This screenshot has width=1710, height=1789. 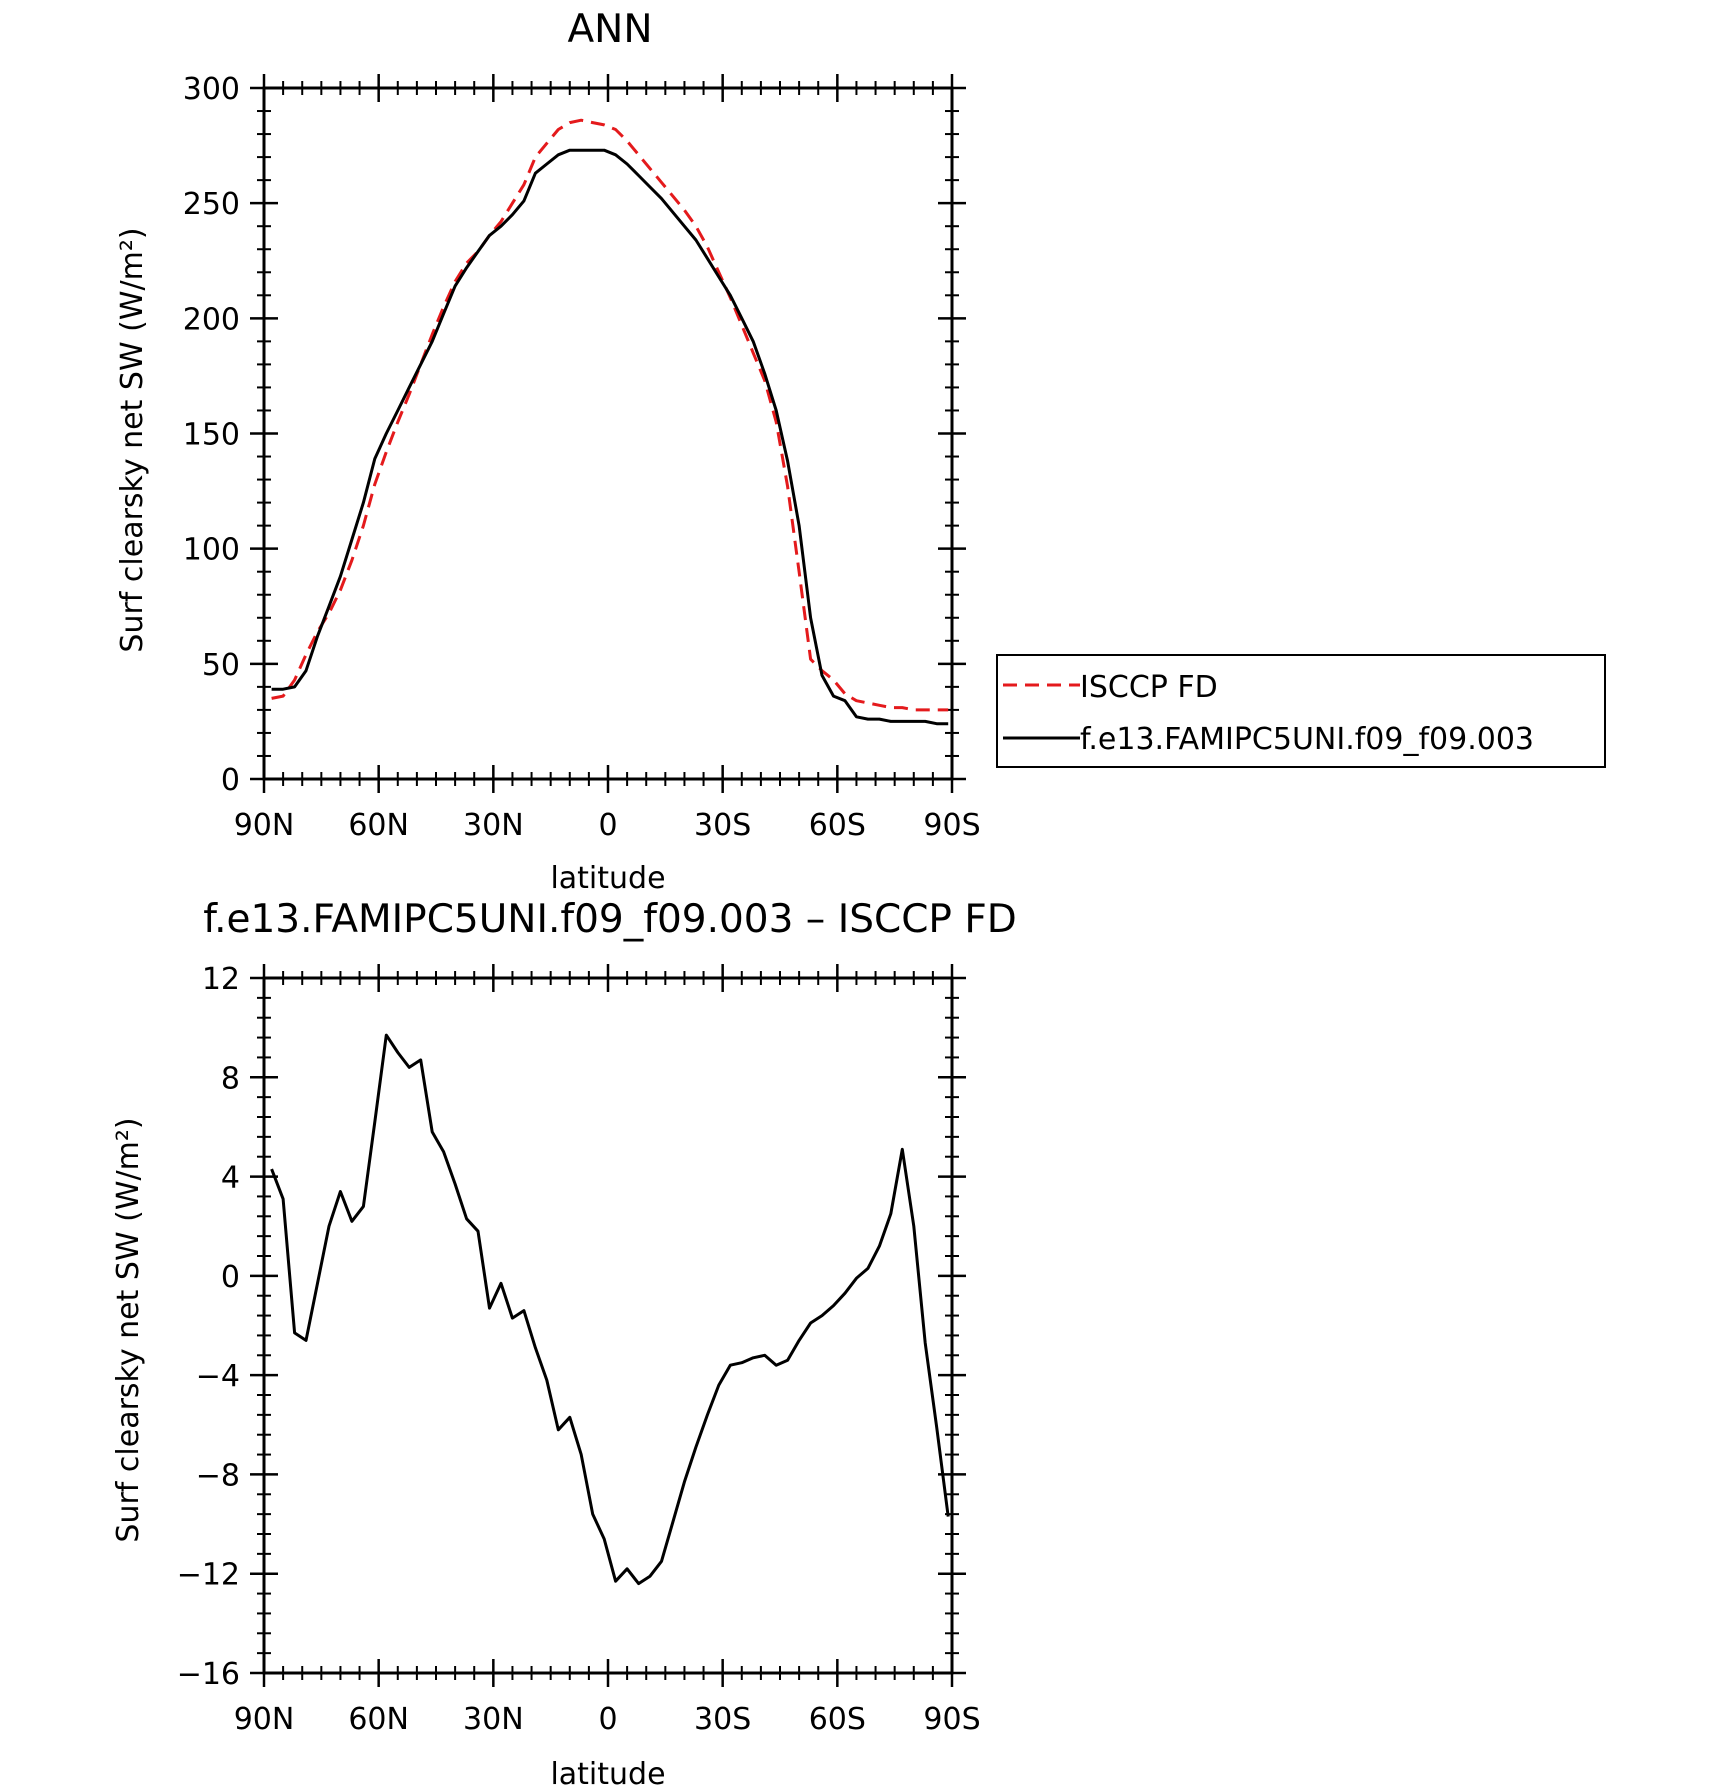 What do you see at coordinates (1149, 687) in the screenshot?
I see `legend-label-isccp: ISCCP FD` at bounding box center [1149, 687].